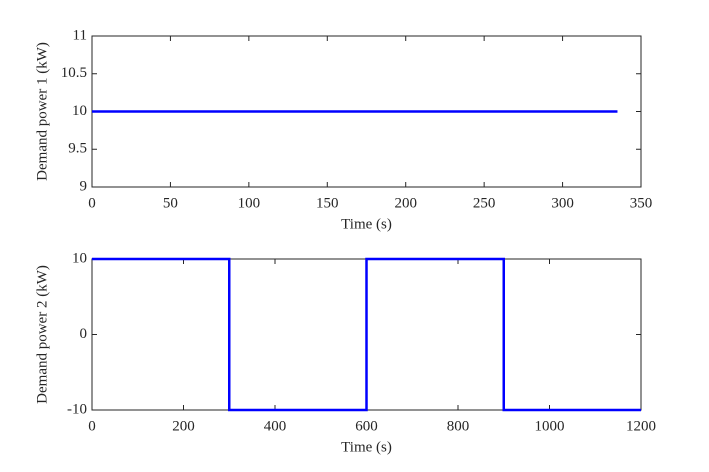  Describe the element at coordinates (74, 73) in the screenshot. I see `y-tick-label: 10.5` at that location.